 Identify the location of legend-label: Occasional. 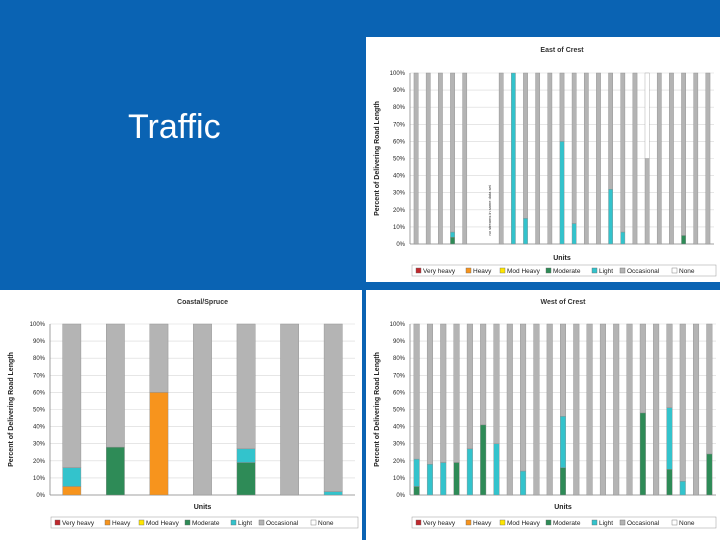
(643, 523).